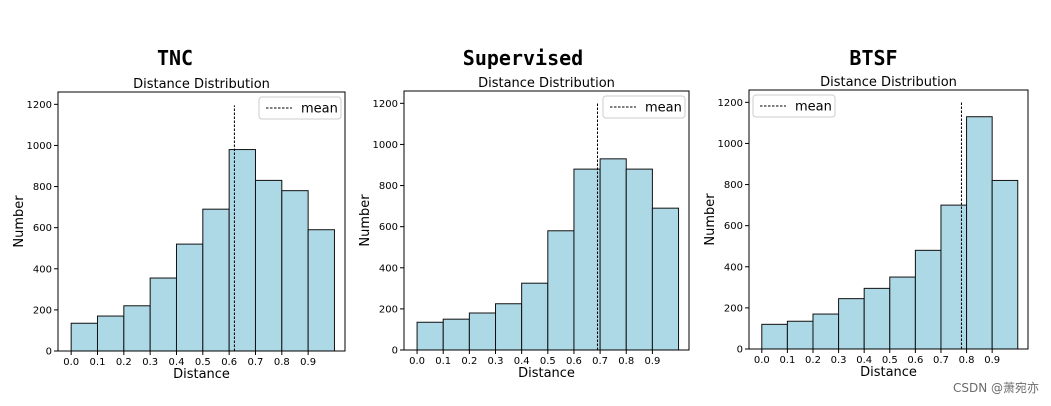 Image resolution: width=1051 pixels, height=406 pixels. I want to click on watermark: CSDN @萧宛亦, so click(995, 388).